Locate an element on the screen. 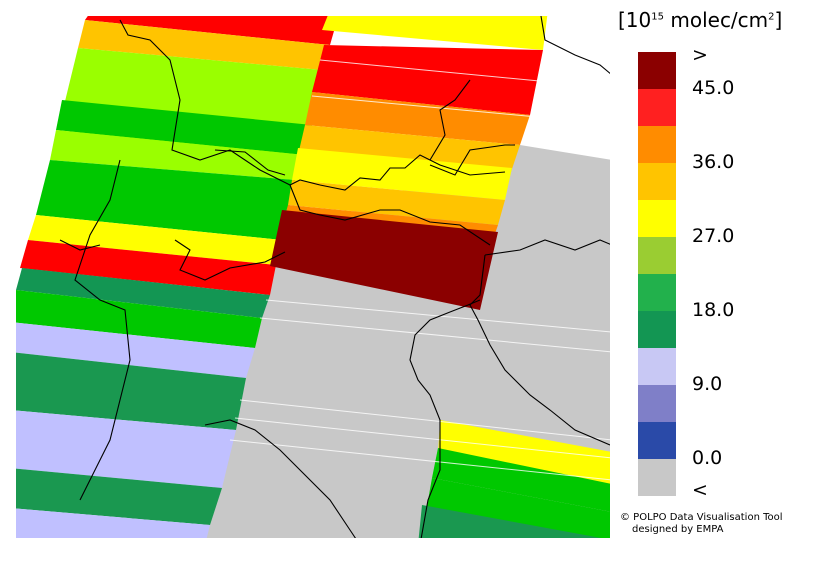 This screenshot has height=566, width=813. legend-label: 0.0 is located at coordinates (707, 458).